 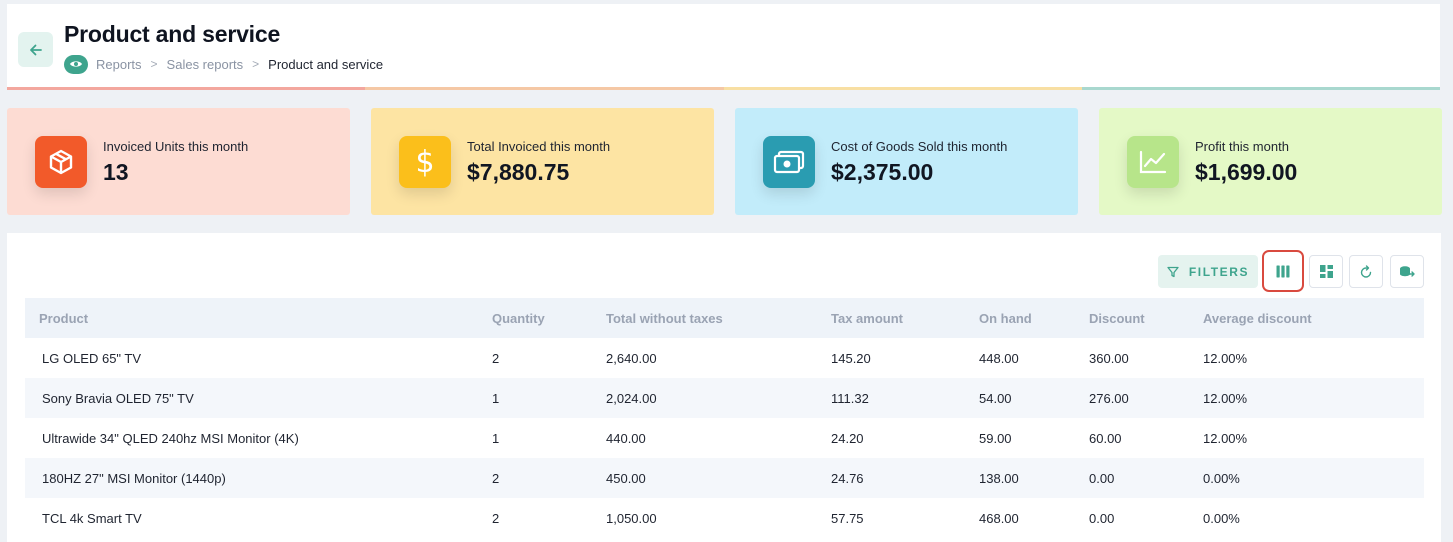 I want to click on stat-label: Total Invoiced this month, so click(x=539, y=146).